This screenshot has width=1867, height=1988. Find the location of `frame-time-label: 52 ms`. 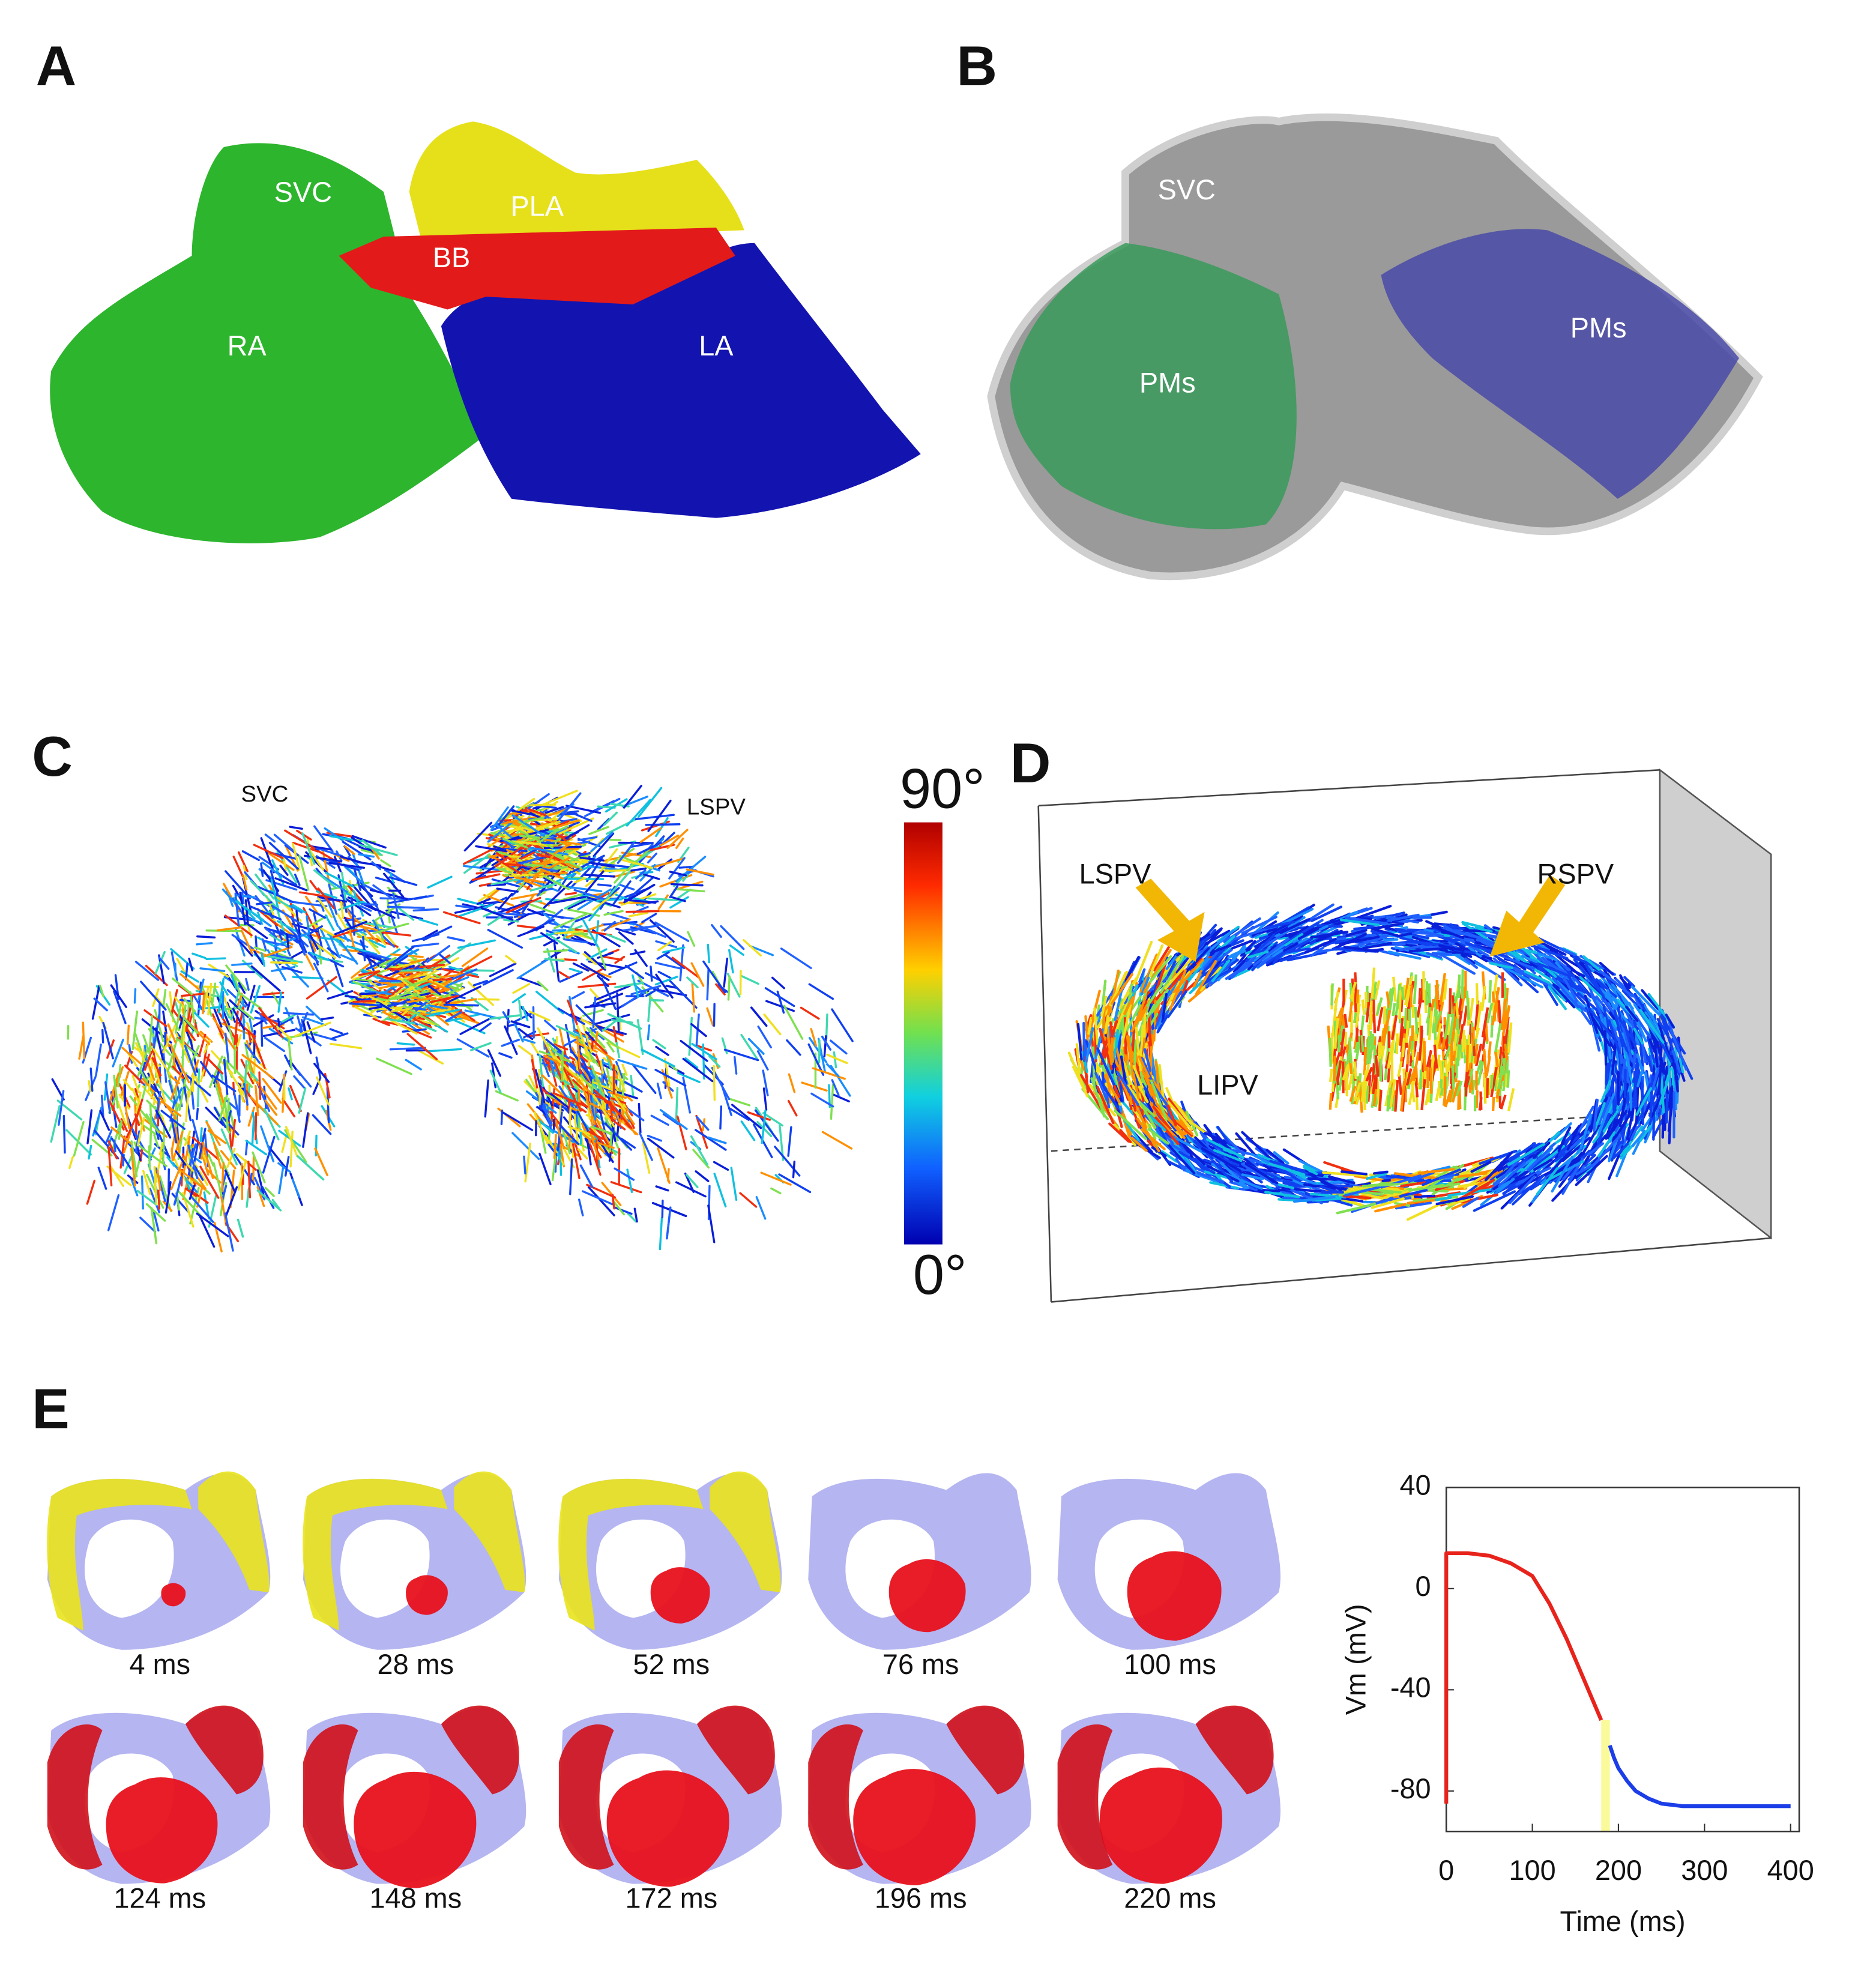

frame-time-label: 52 ms is located at coordinates (671, 1664).